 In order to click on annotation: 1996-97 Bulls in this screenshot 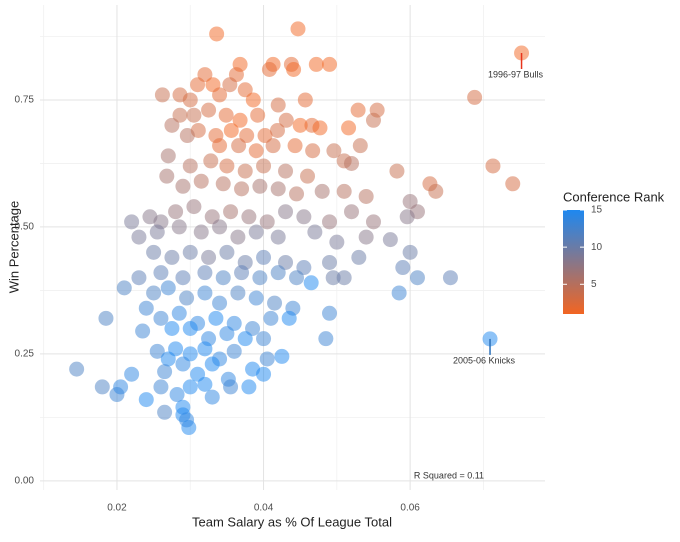, I will do `click(516, 74)`.